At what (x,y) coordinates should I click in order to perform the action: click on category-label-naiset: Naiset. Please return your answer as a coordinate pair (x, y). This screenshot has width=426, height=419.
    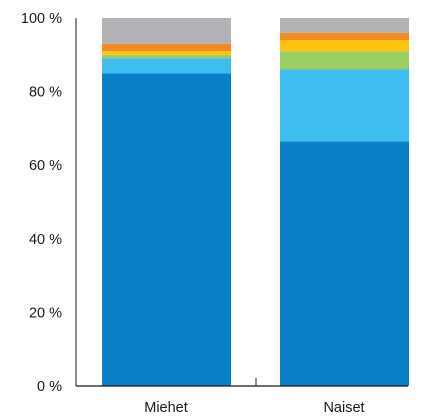
    Looking at the image, I should click on (343, 408).